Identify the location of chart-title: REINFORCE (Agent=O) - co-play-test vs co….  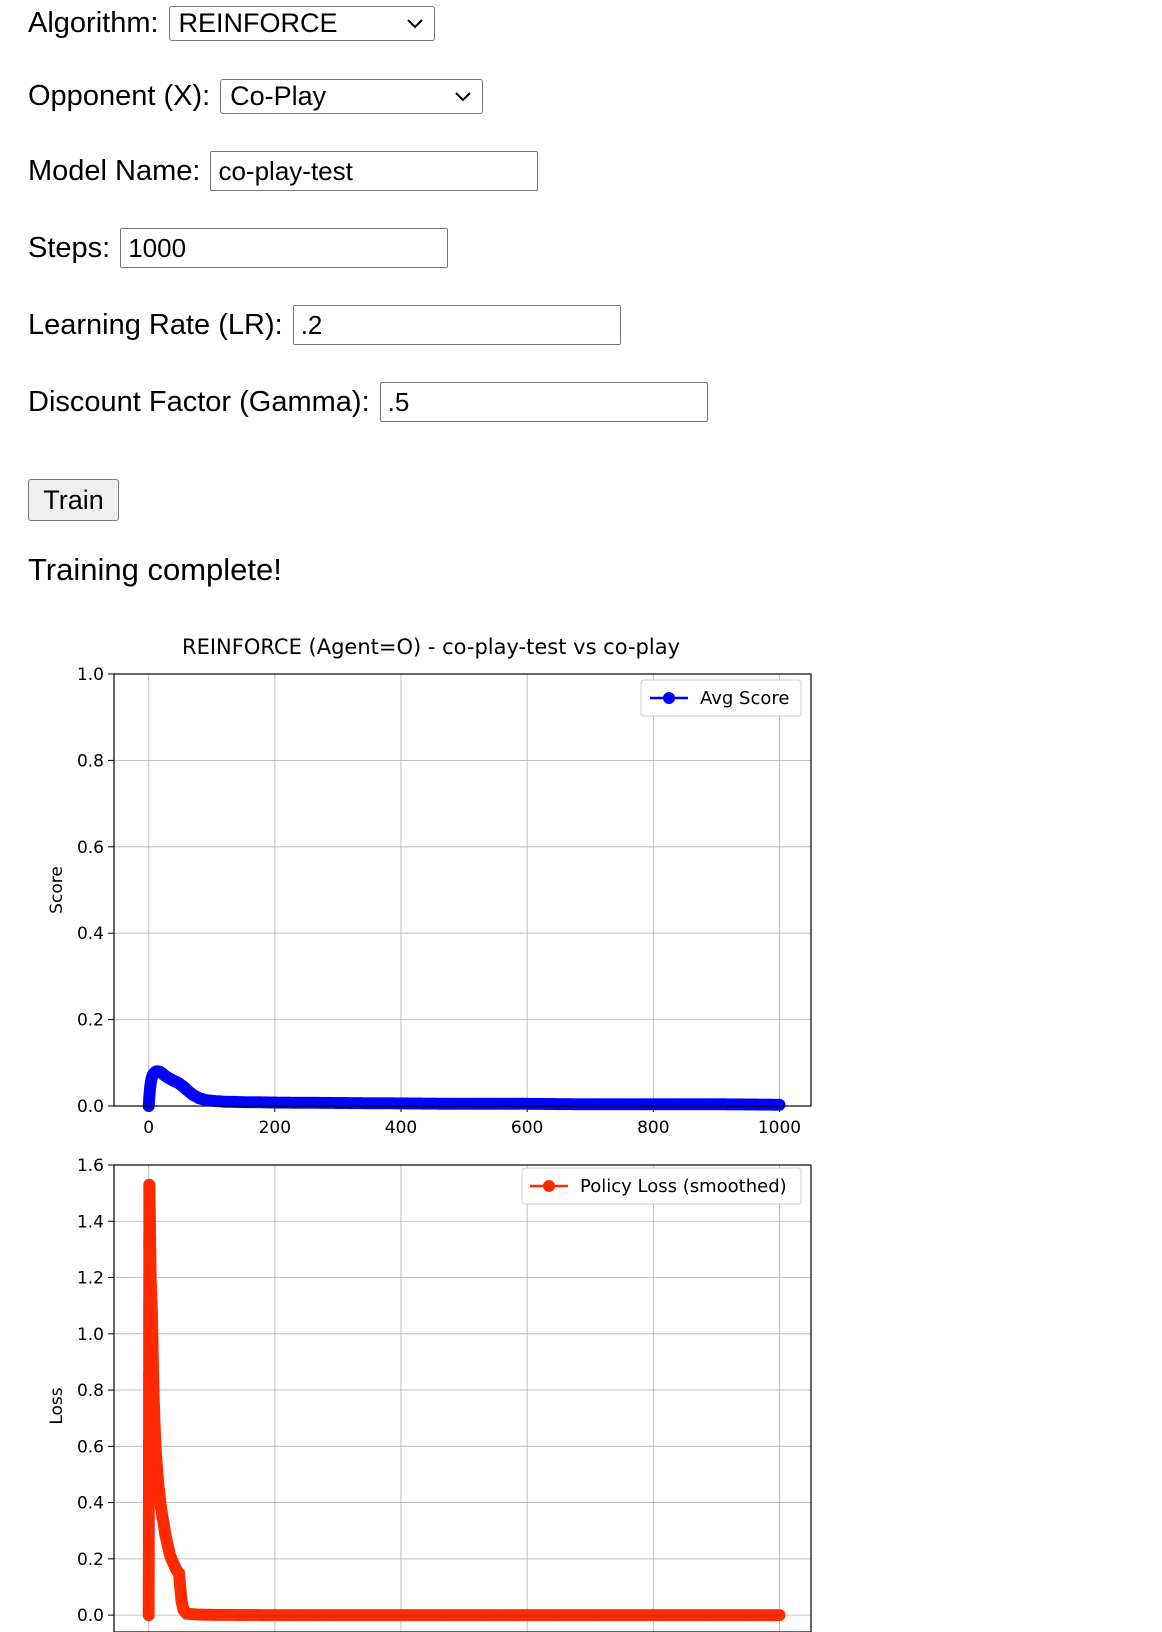
(431, 647).